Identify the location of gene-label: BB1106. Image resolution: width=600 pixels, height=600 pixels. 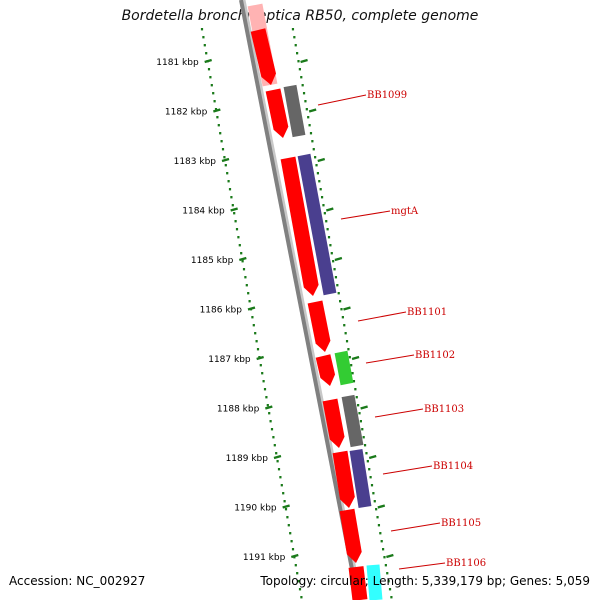
(466, 563).